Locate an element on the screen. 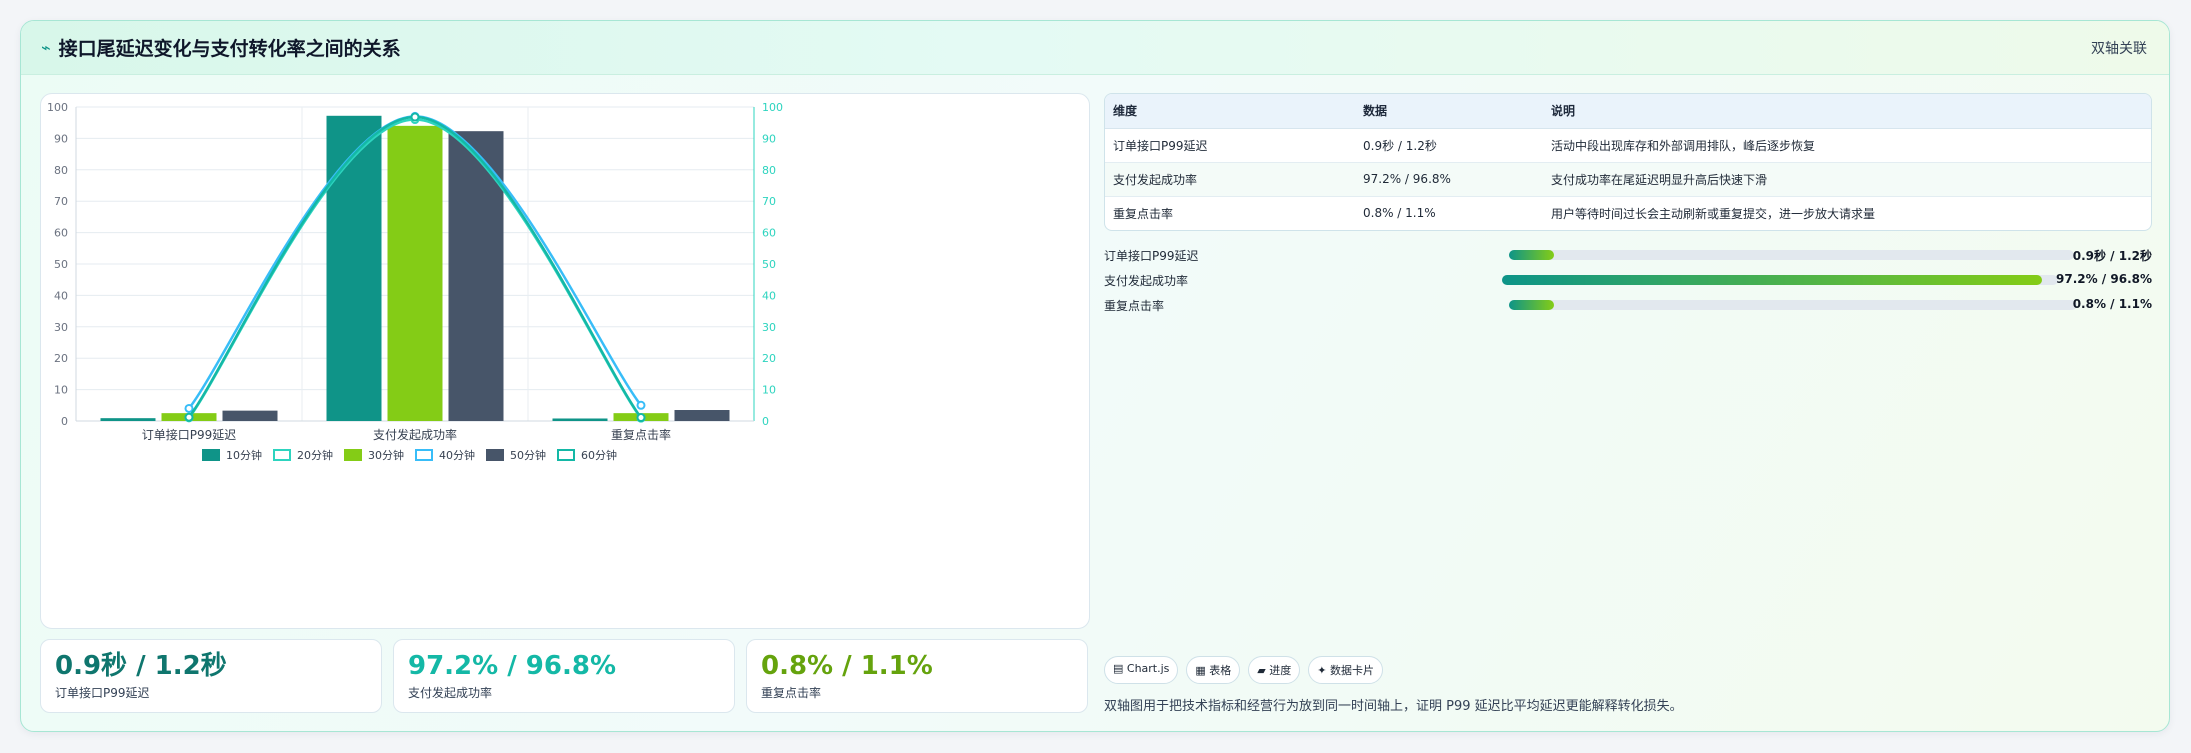 Image resolution: width=2191 pixels, height=753 pixels. column-header: 说明 is located at coordinates (1847, 111).